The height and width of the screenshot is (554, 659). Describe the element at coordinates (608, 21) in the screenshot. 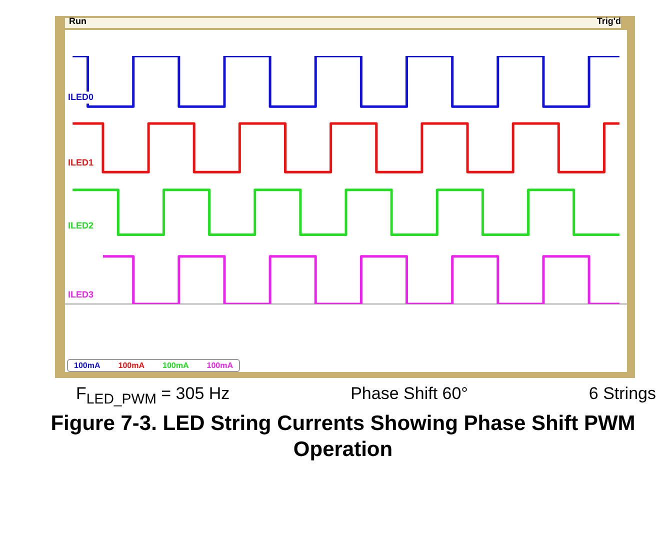

I see `text: Trig'd` at that location.